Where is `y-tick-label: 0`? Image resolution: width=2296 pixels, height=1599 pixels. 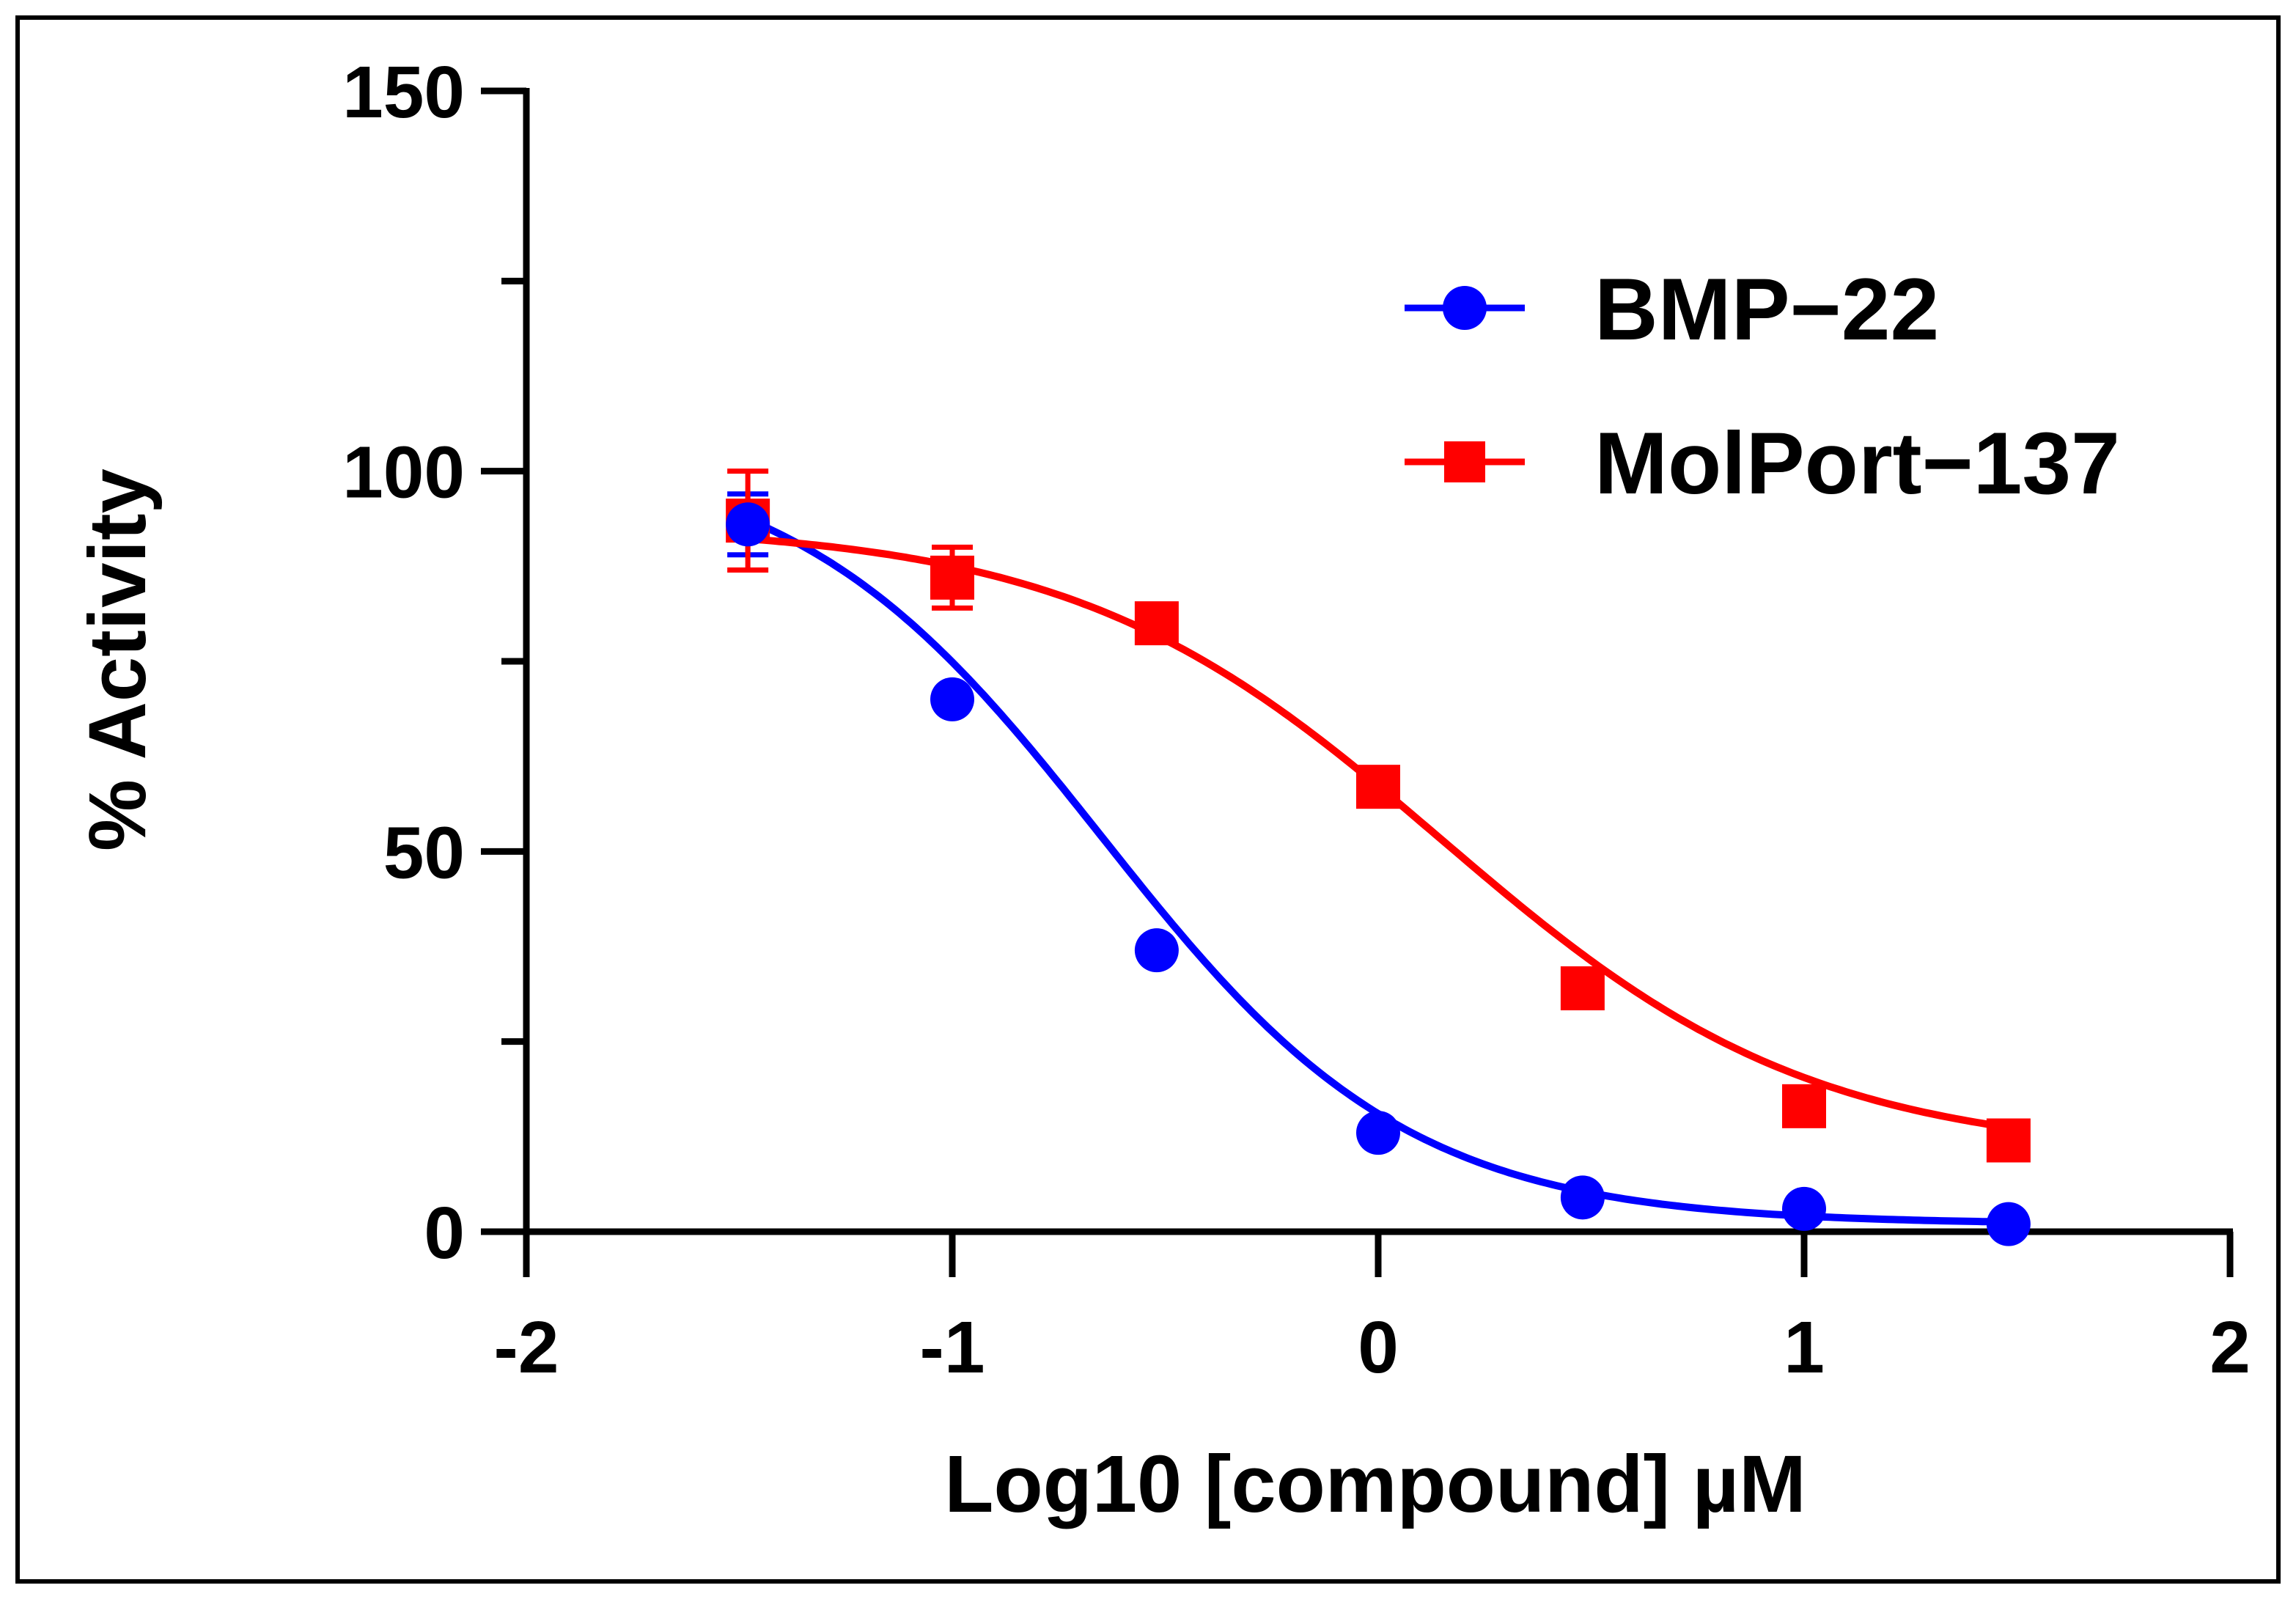 y-tick-label: 0 is located at coordinates (444, 1233).